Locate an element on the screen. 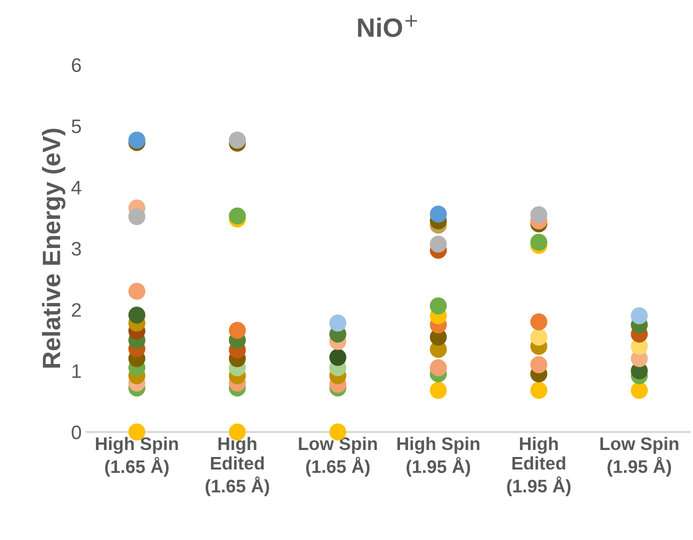  y-axis-title: Relative Energy (eV) is located at coordinates (54, 248).